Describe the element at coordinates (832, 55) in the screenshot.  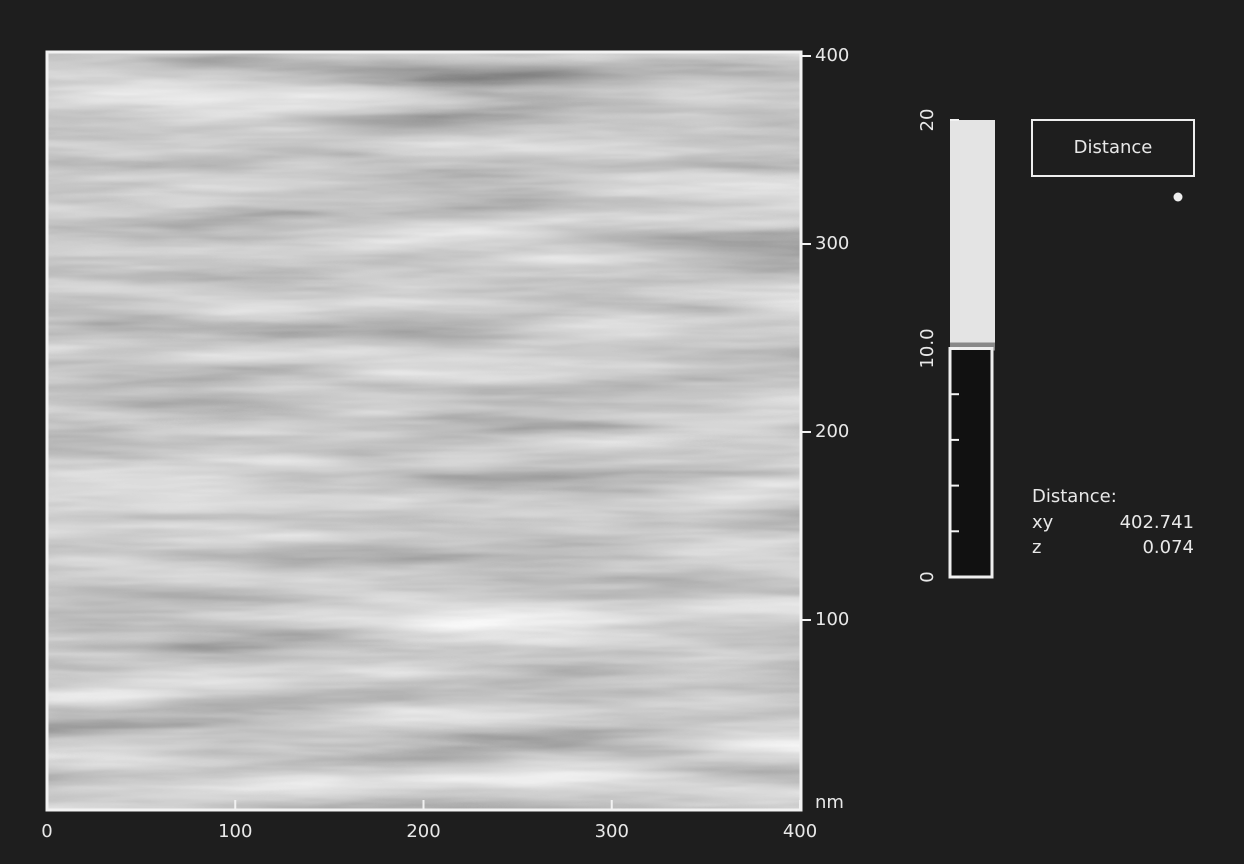
I see `y-tick-label: 400` at that location.